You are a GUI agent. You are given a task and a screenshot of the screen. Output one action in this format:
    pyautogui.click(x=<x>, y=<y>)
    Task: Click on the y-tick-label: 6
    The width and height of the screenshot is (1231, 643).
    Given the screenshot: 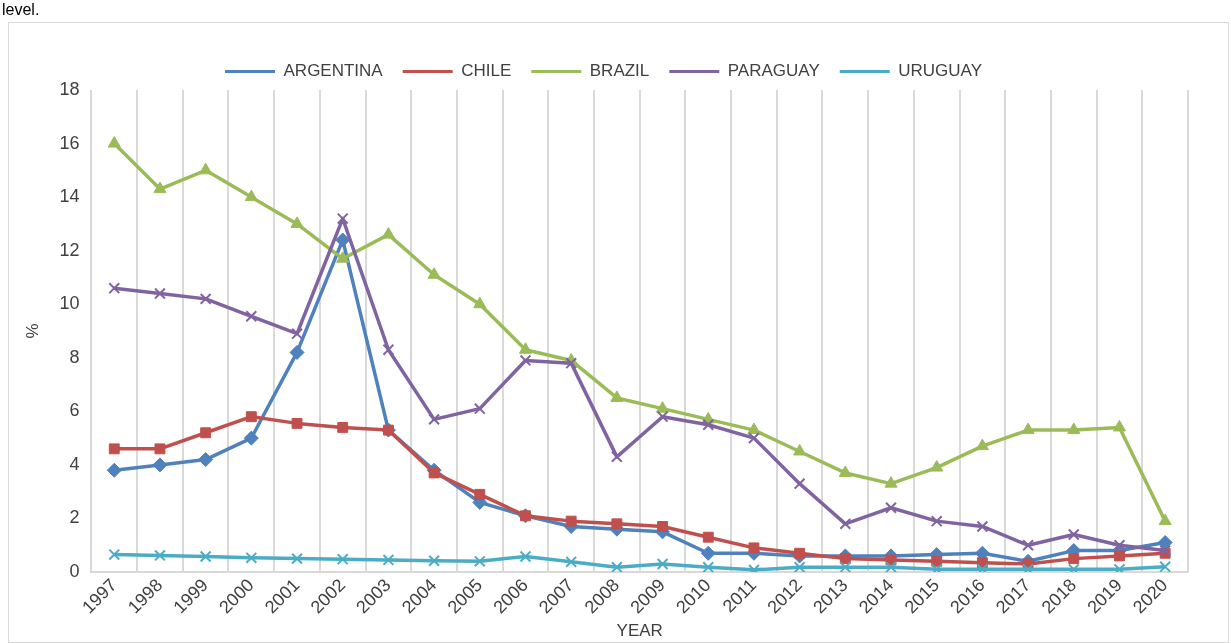 What is the action you would take?
    pyautogui.click(x=74, y=410)
    